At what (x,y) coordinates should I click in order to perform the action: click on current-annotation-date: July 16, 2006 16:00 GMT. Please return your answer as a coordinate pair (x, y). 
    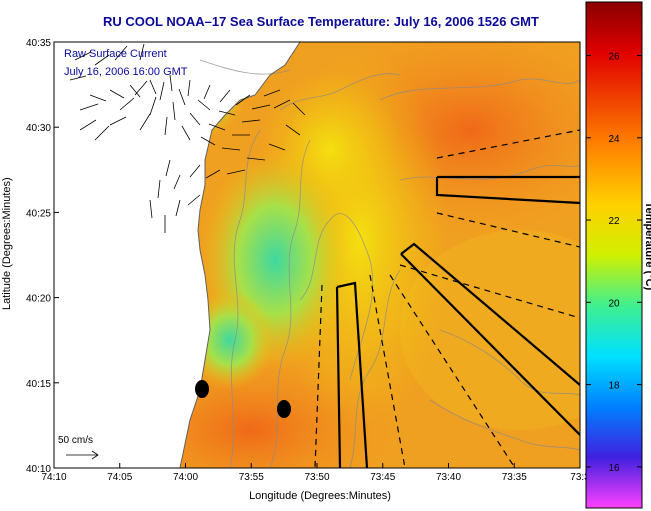
    Looking at the image, I should click on (126, 72).